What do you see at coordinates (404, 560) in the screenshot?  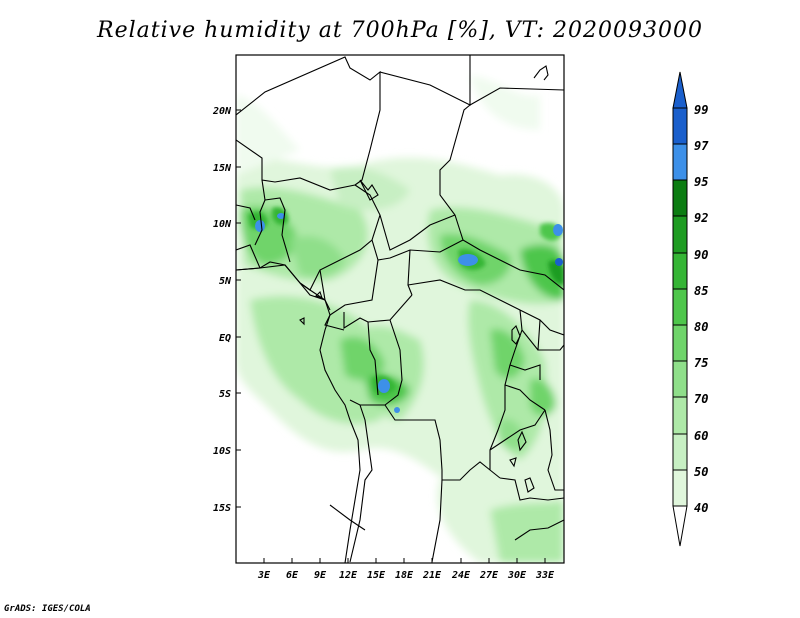 I see `longitude-axis` at bounding box center [404, 560].